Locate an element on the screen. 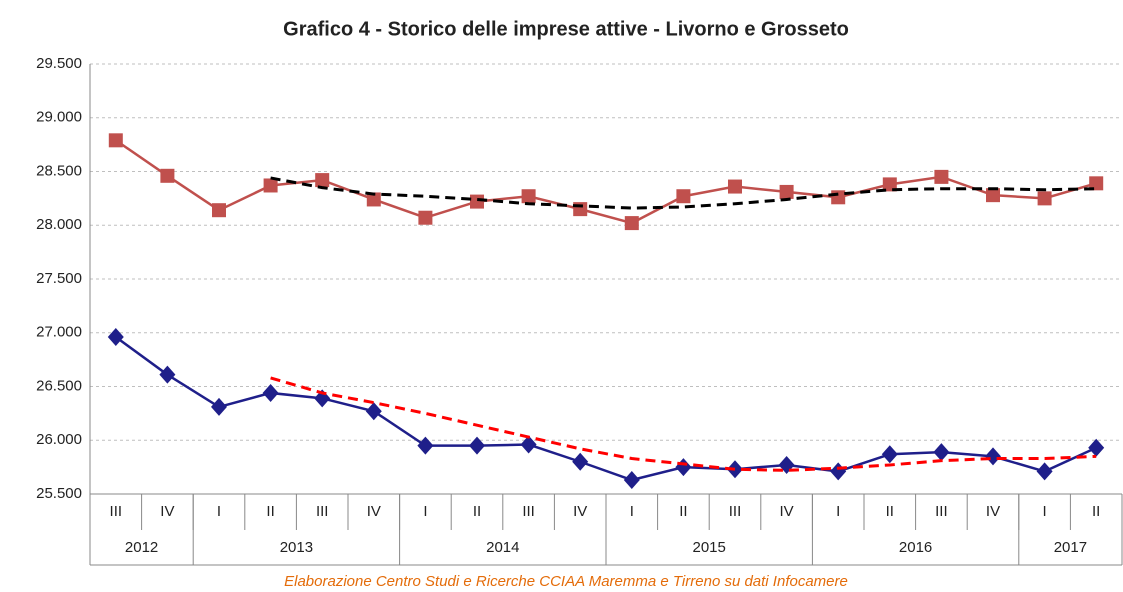 This screenshot has width=1123, height=592. y-tick-label: 28.000 is located at coordinates (59, 224).